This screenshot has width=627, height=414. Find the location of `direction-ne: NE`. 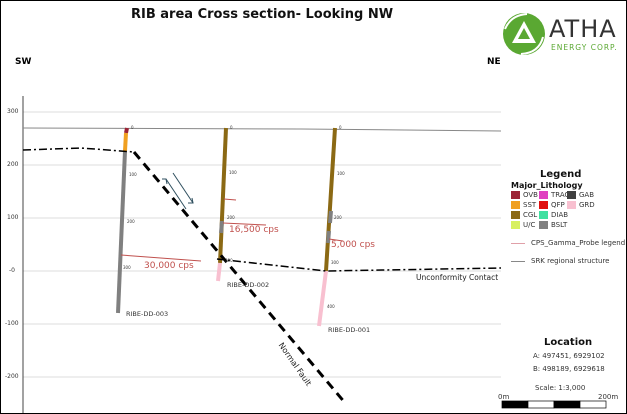

direction-ne: NE is located at coordinates (494, 62).